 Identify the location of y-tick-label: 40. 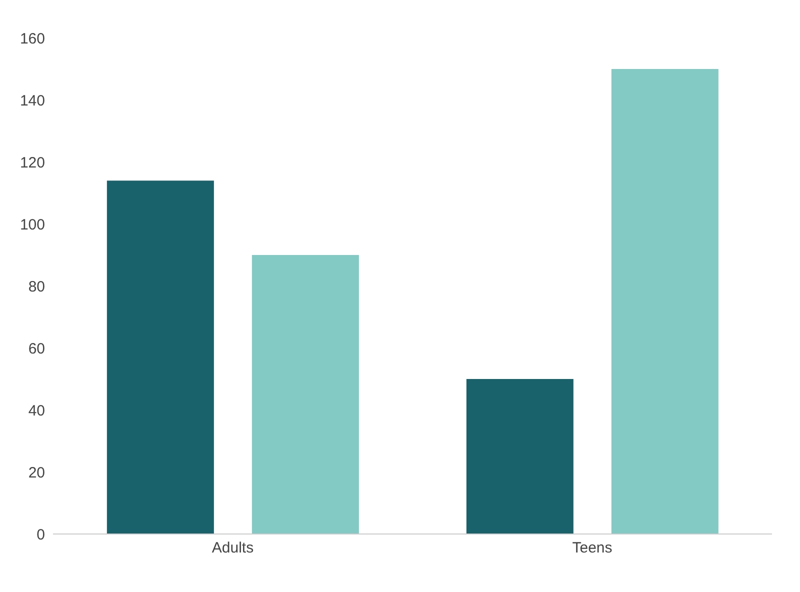
(36, 411).